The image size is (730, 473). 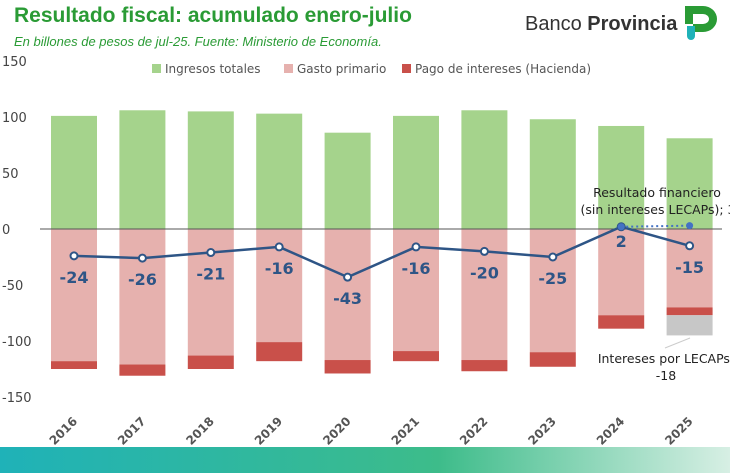 What do you see at coordinates (200, 431) in the screenshot?
I see `x-tick-label: 2018` at bounding box center [200, 431].